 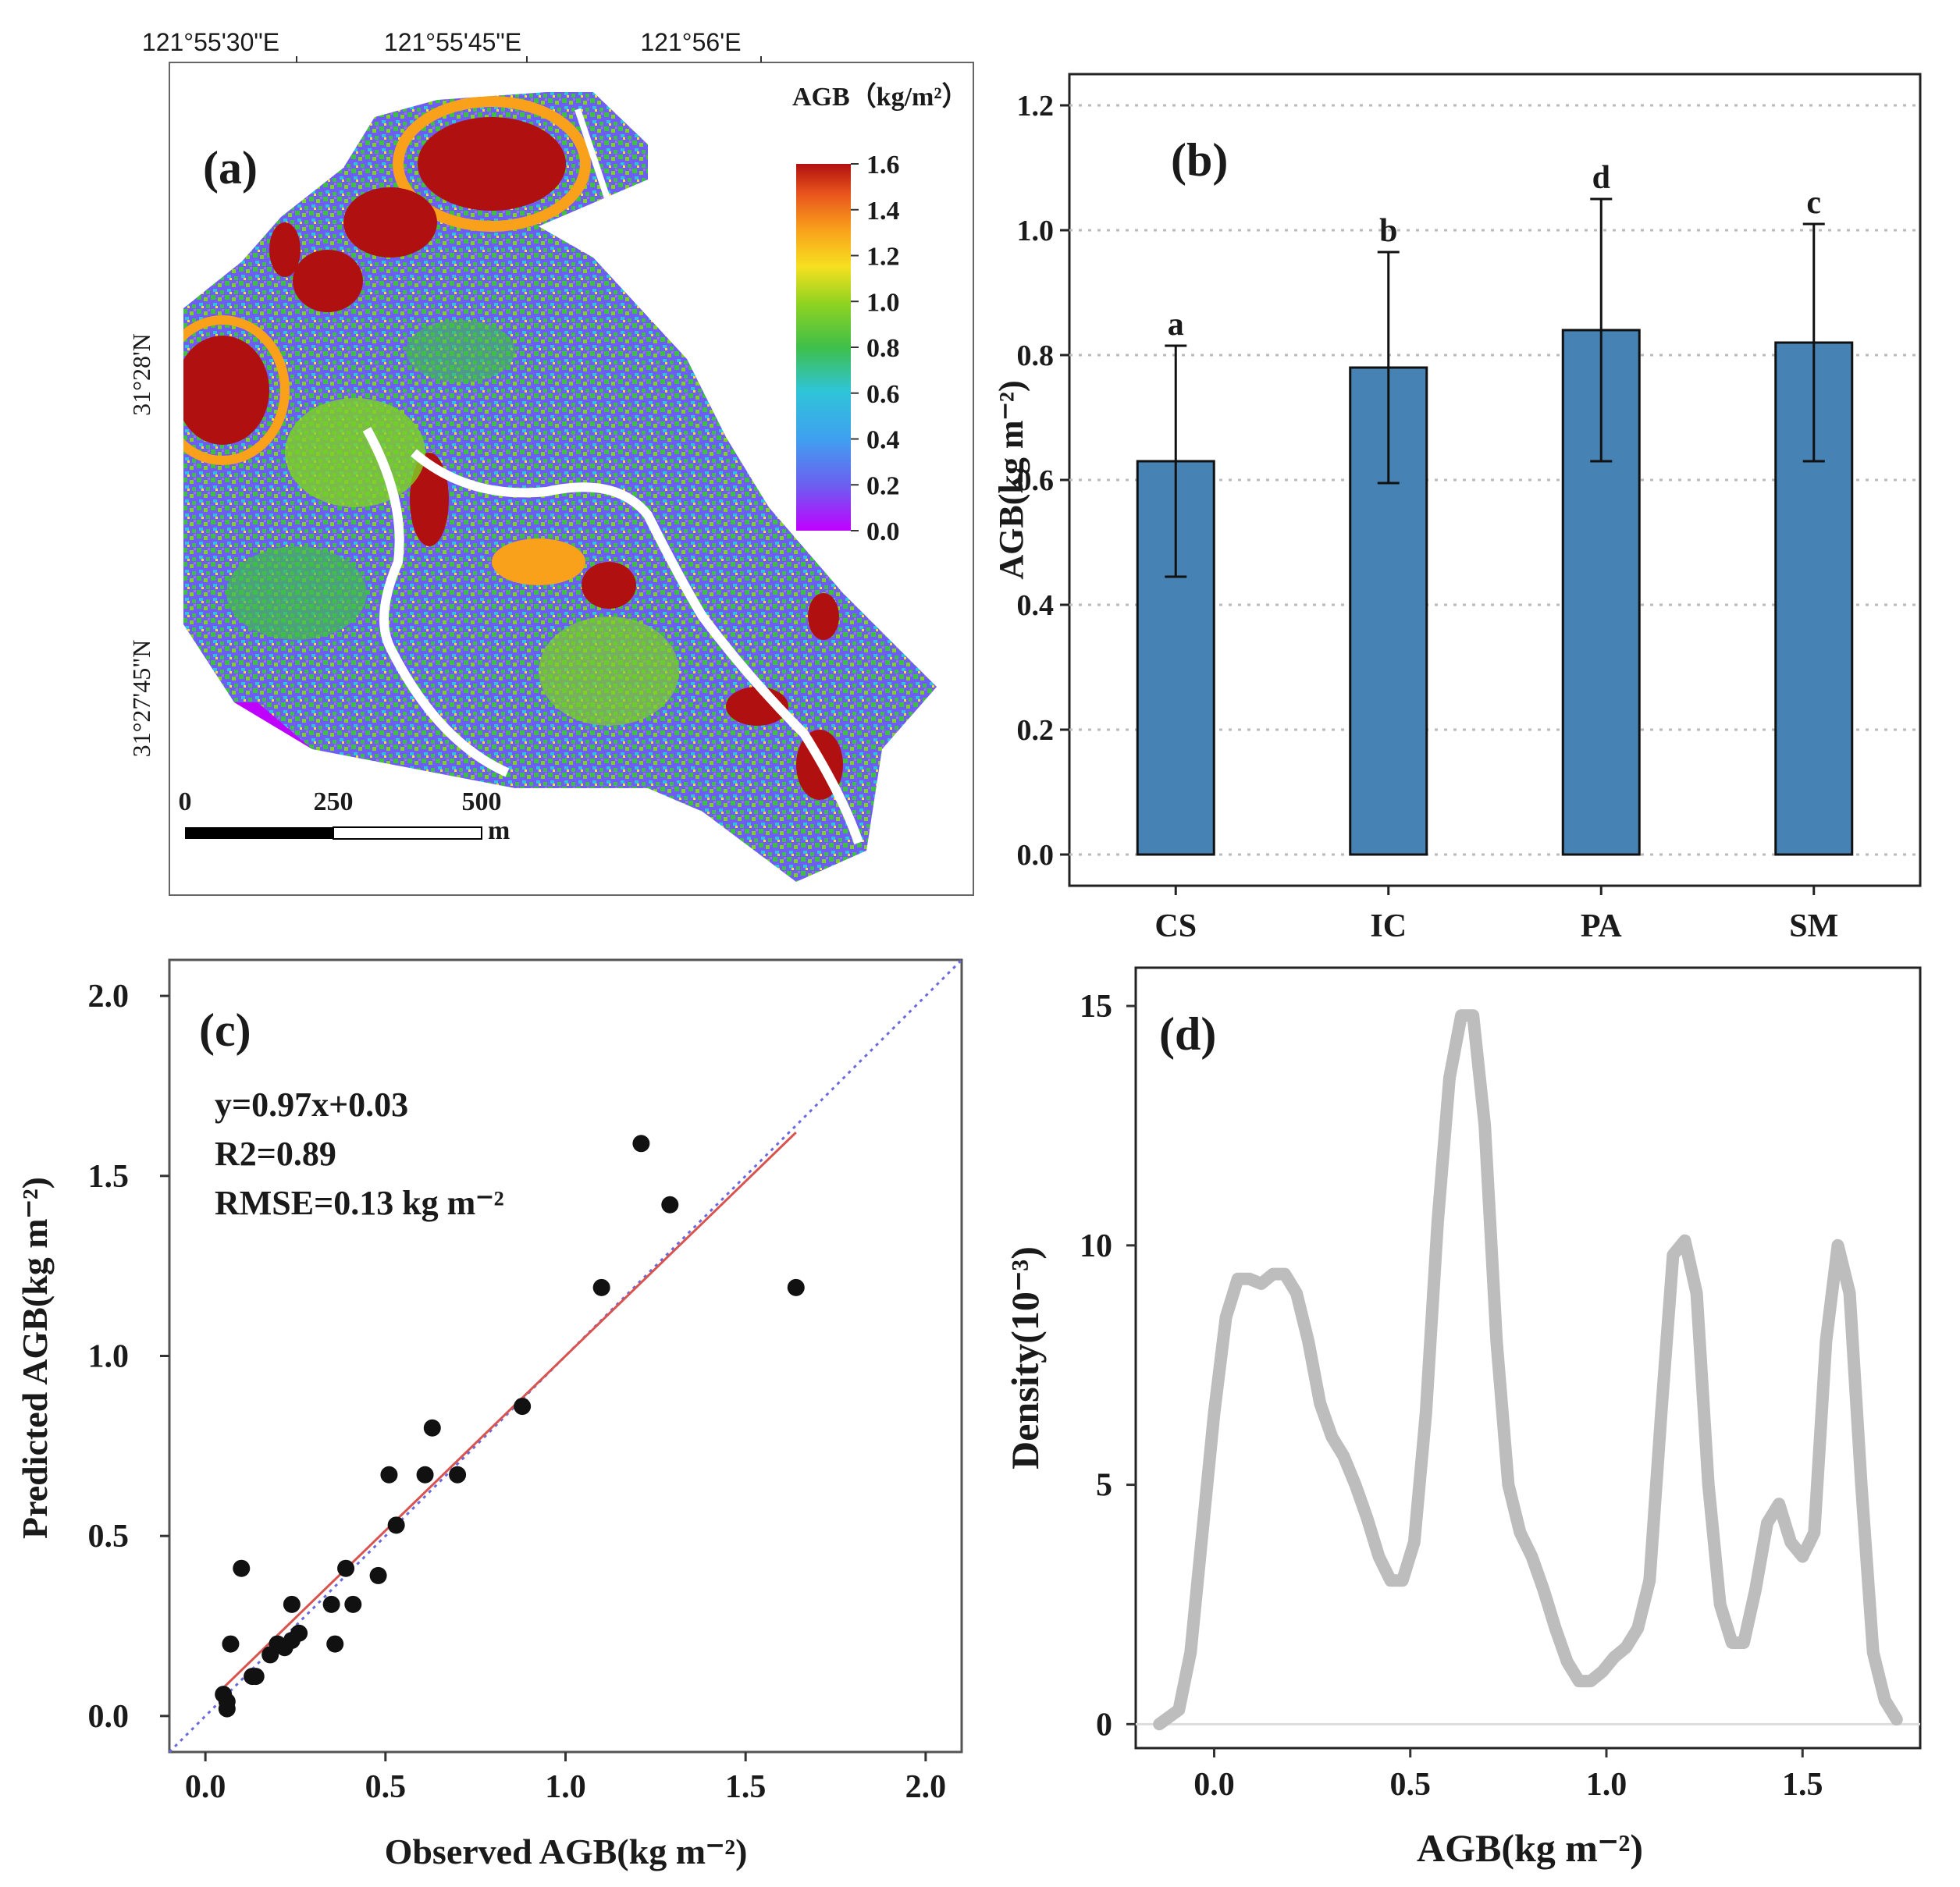 I want to click on density-y-tick-label: 15, so click(x=1096, y=1007).